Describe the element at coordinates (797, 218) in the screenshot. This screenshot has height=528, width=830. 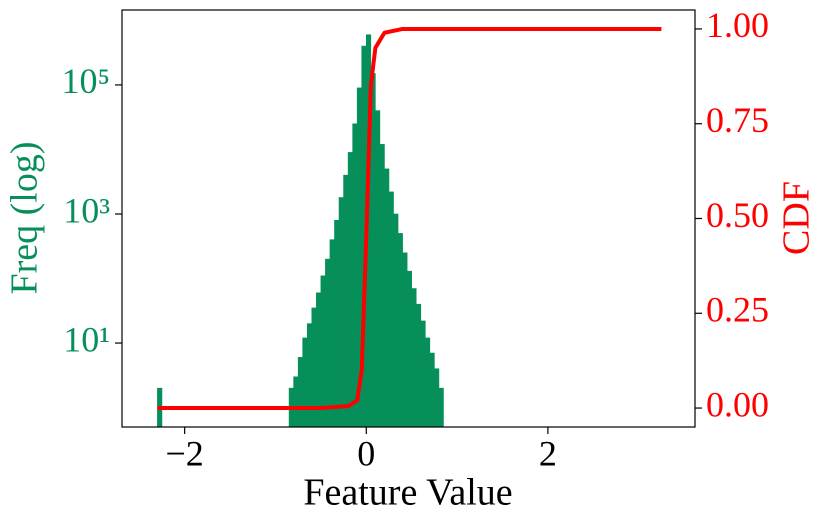
I see `y2-axis-label: CDF` at that location.